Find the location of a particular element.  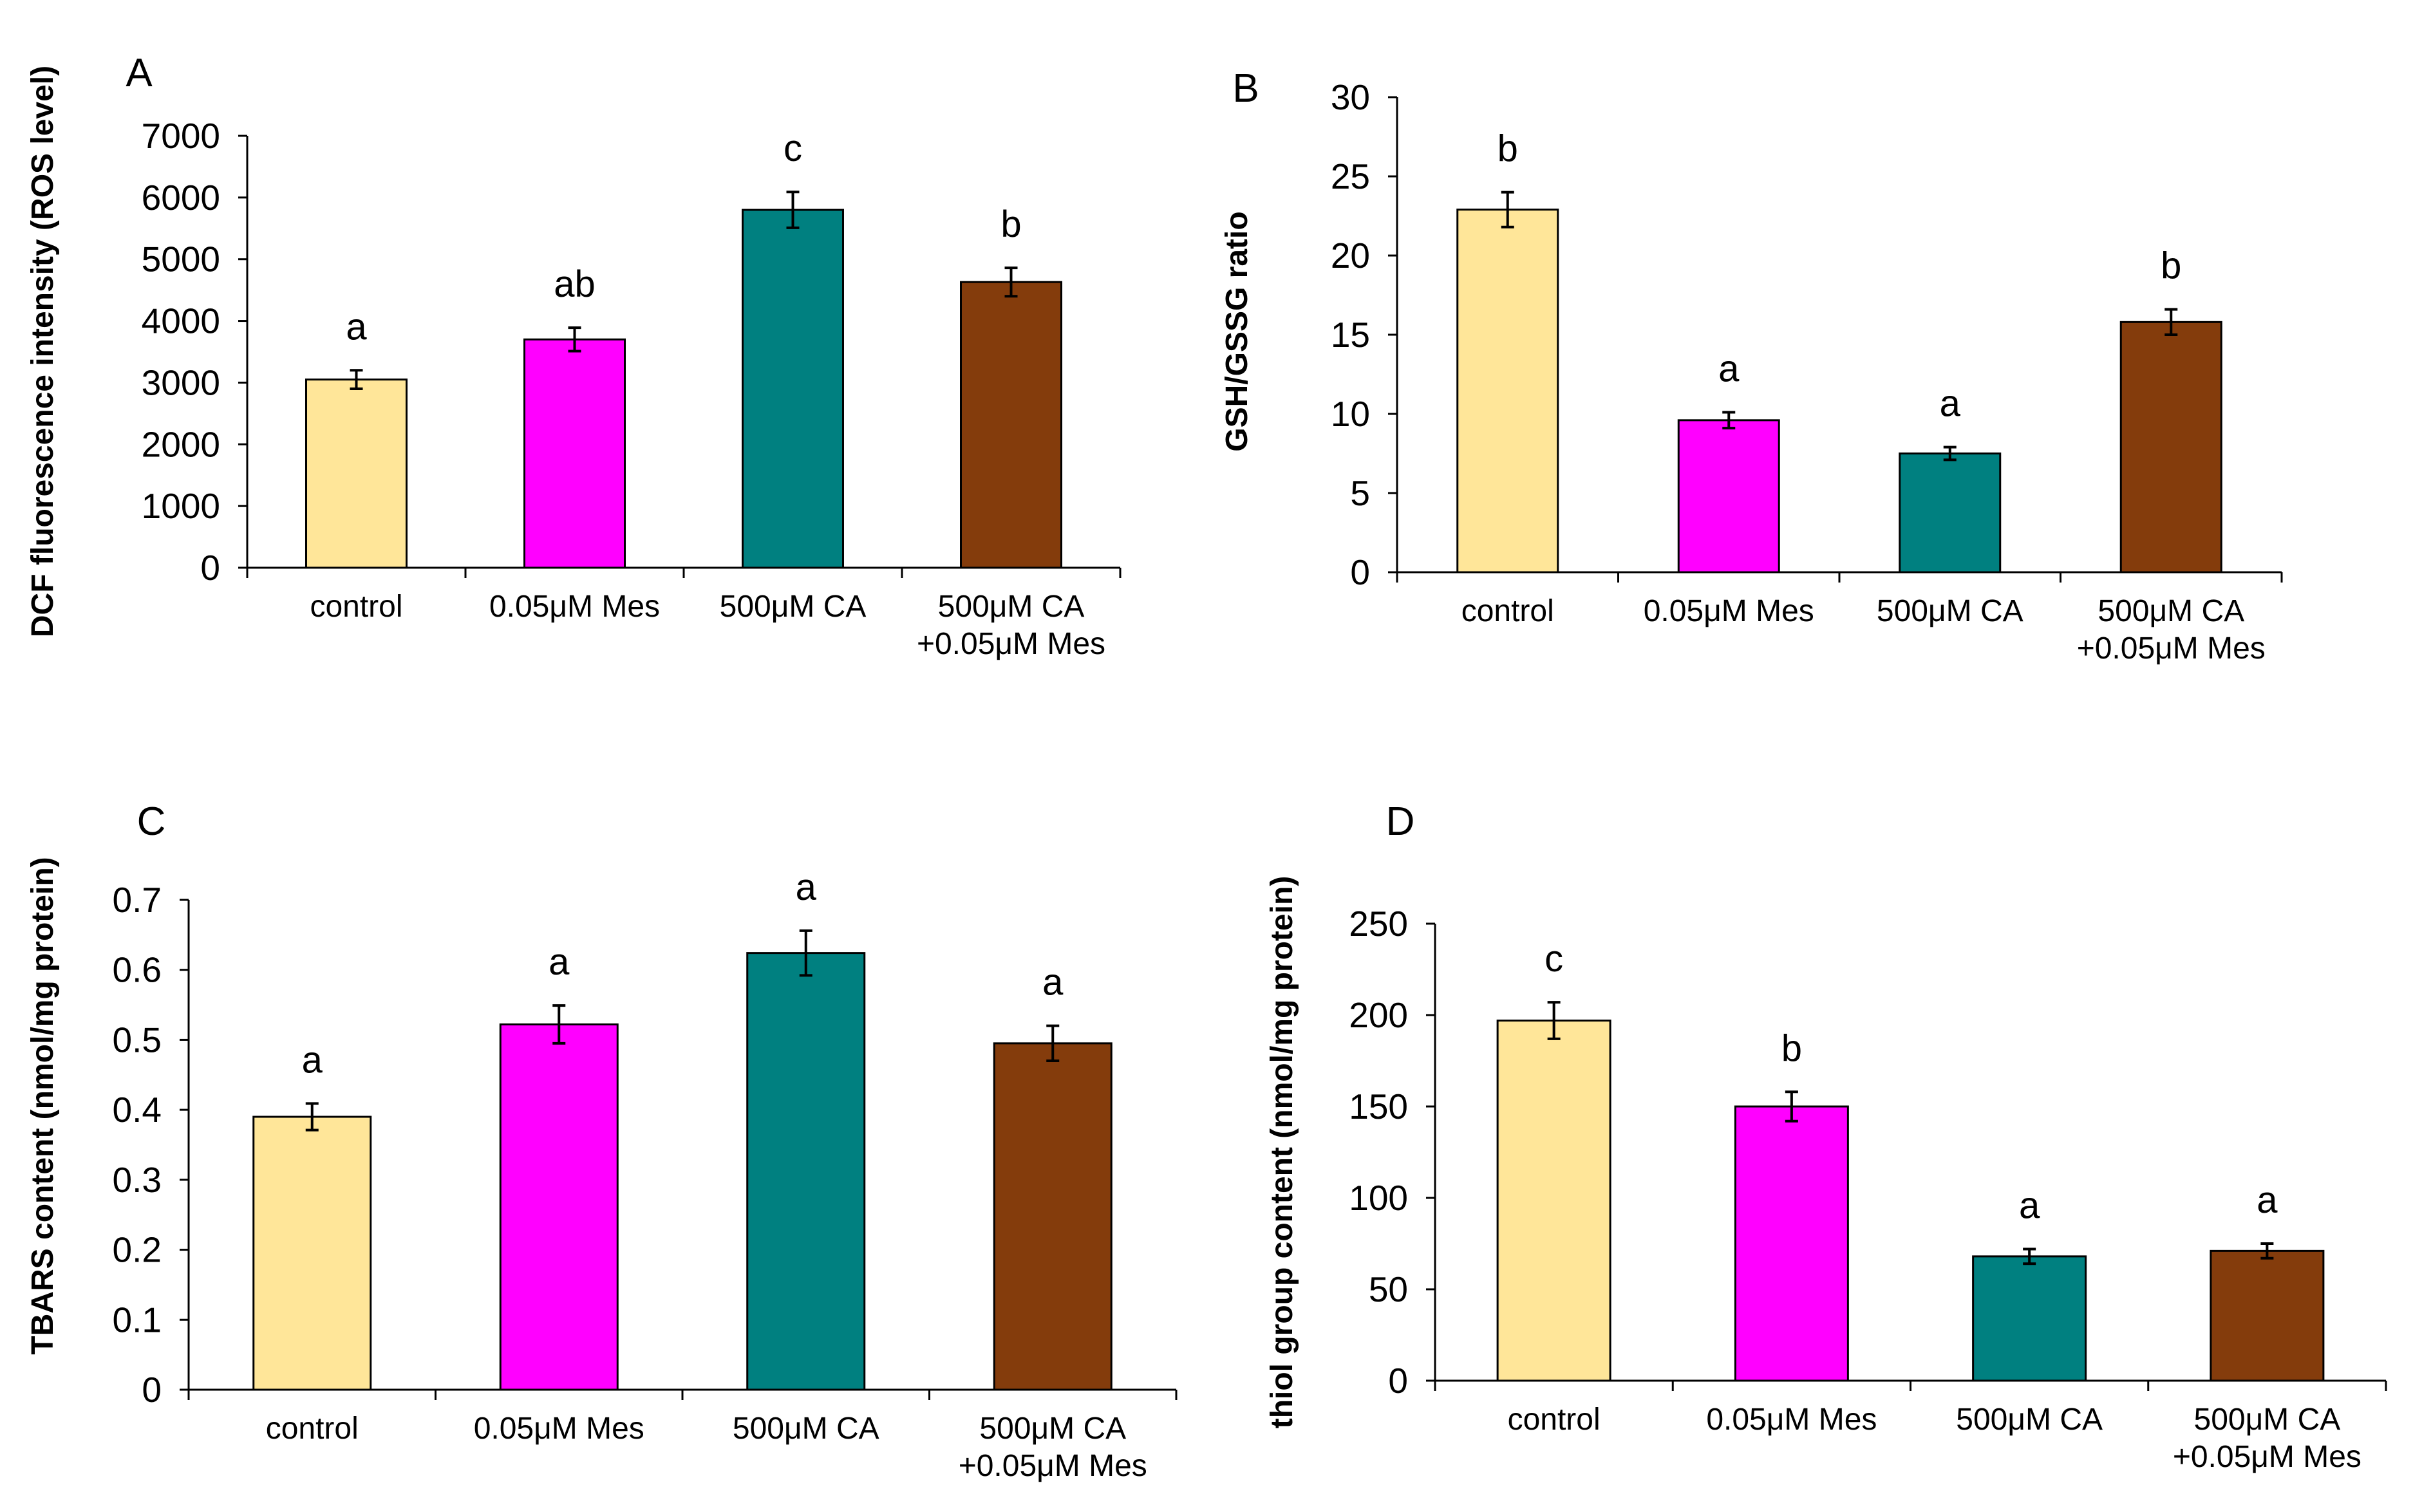

y-tick-label: 5 is located at coordinates (1360, 493).